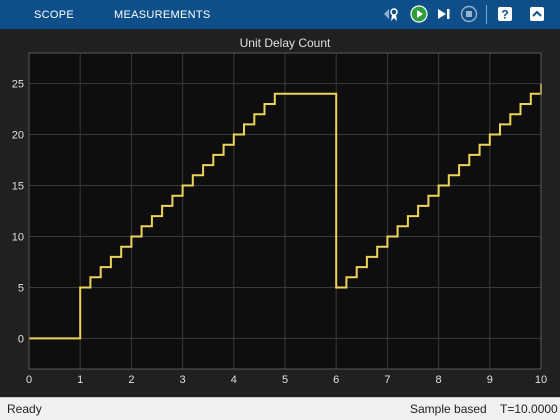 The image size is (560, 420). I want to click on y-tick-label: 0, so click(21, 339).